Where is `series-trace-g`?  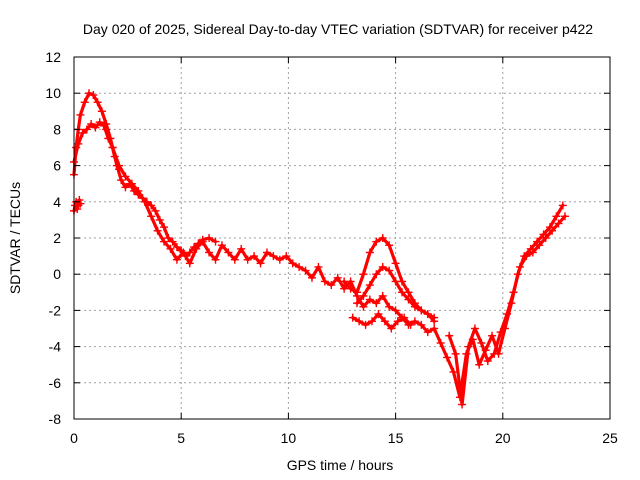 series-trace-g is located at coordinates (381, 321).